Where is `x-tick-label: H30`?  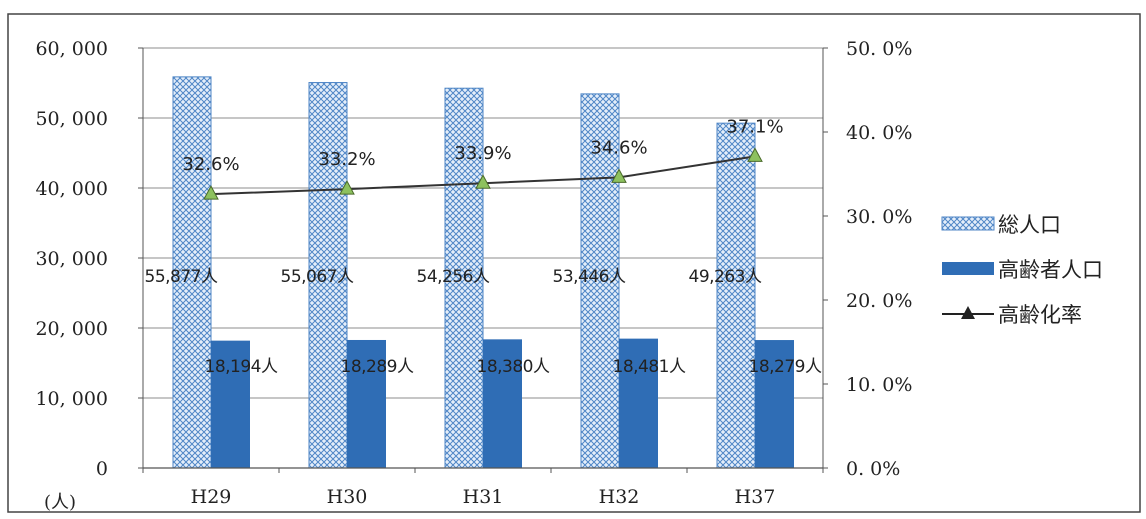
x-tick-label: H30 is located at coordinates (347, 497).